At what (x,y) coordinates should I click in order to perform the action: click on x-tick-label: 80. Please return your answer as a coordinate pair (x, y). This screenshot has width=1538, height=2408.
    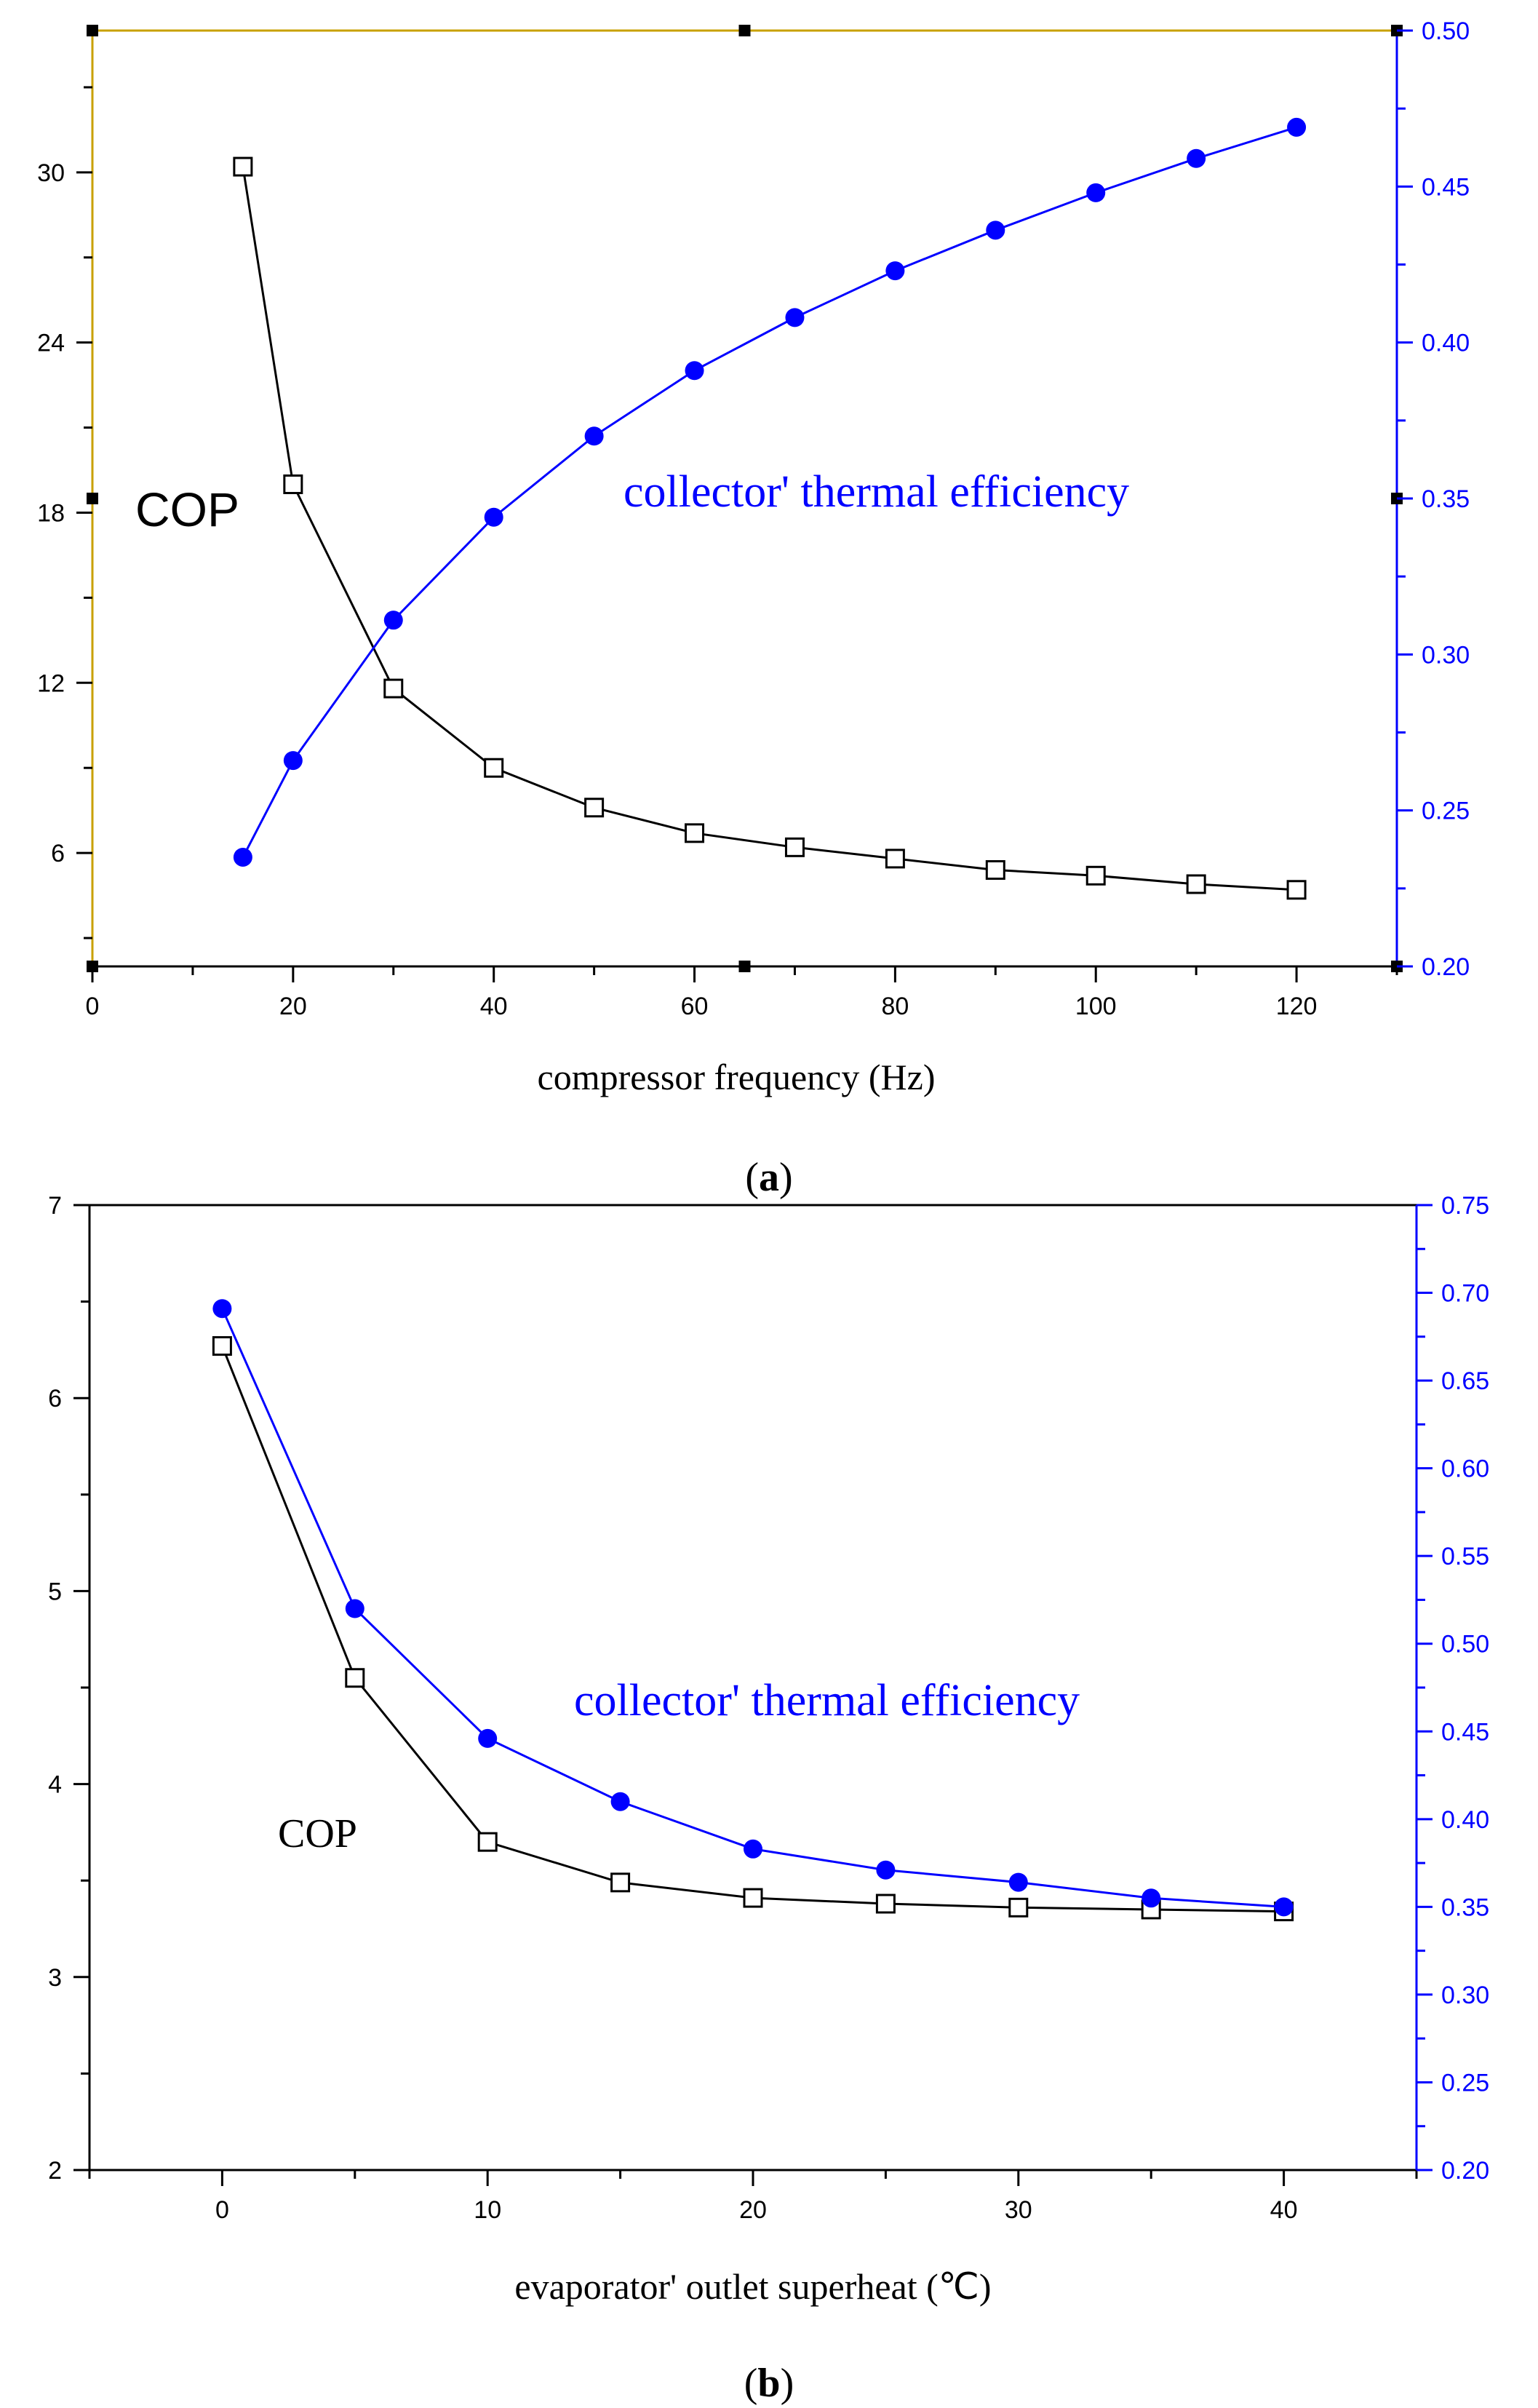
    Looking at the image, I should click on (895, 1006).